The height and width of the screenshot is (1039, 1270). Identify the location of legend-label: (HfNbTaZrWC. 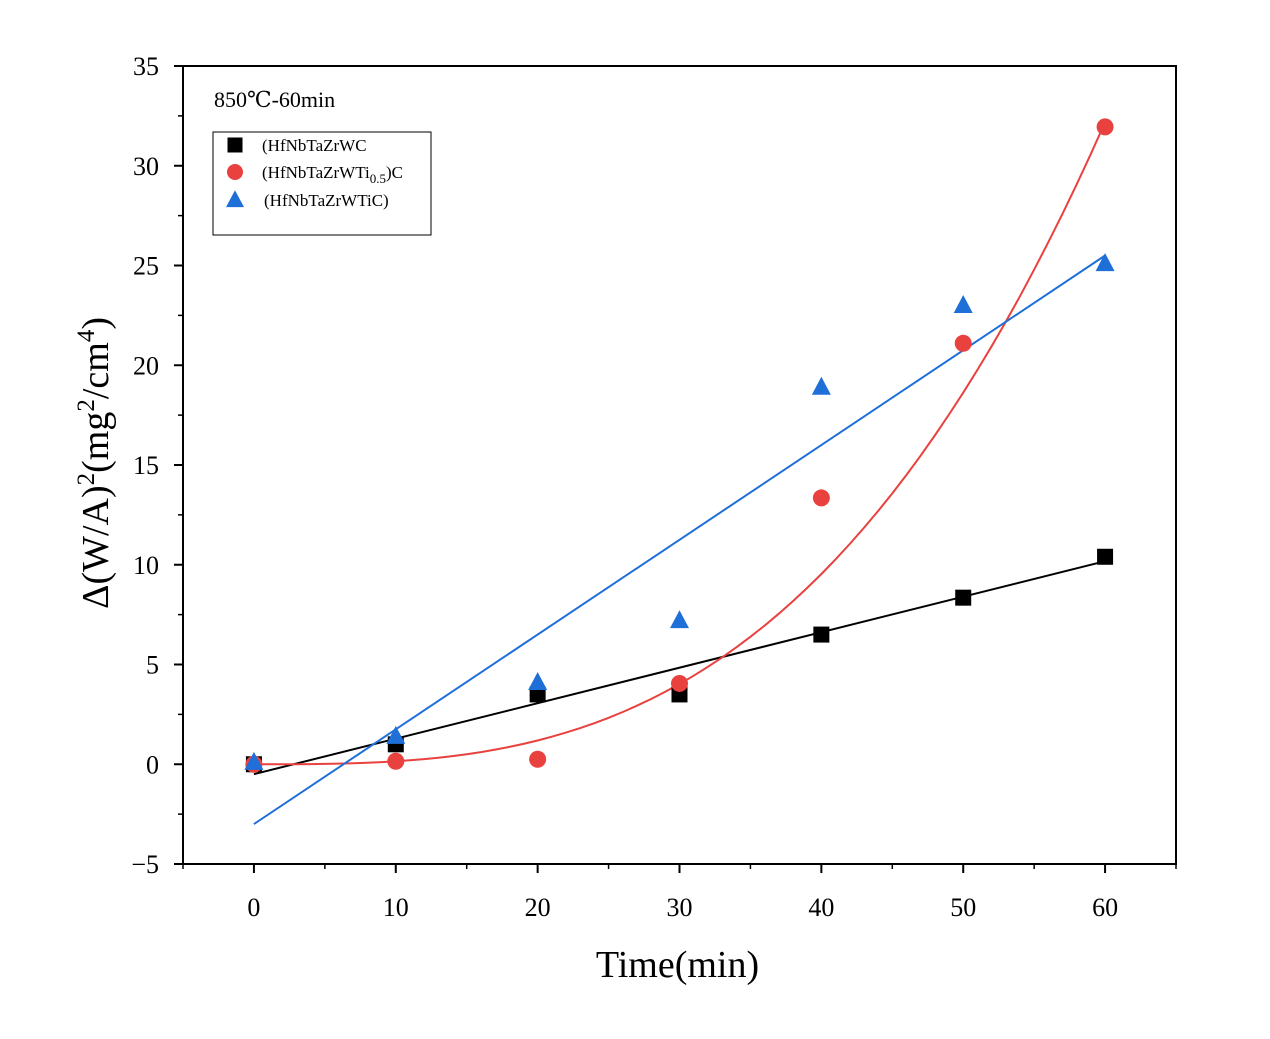
(314, 145).